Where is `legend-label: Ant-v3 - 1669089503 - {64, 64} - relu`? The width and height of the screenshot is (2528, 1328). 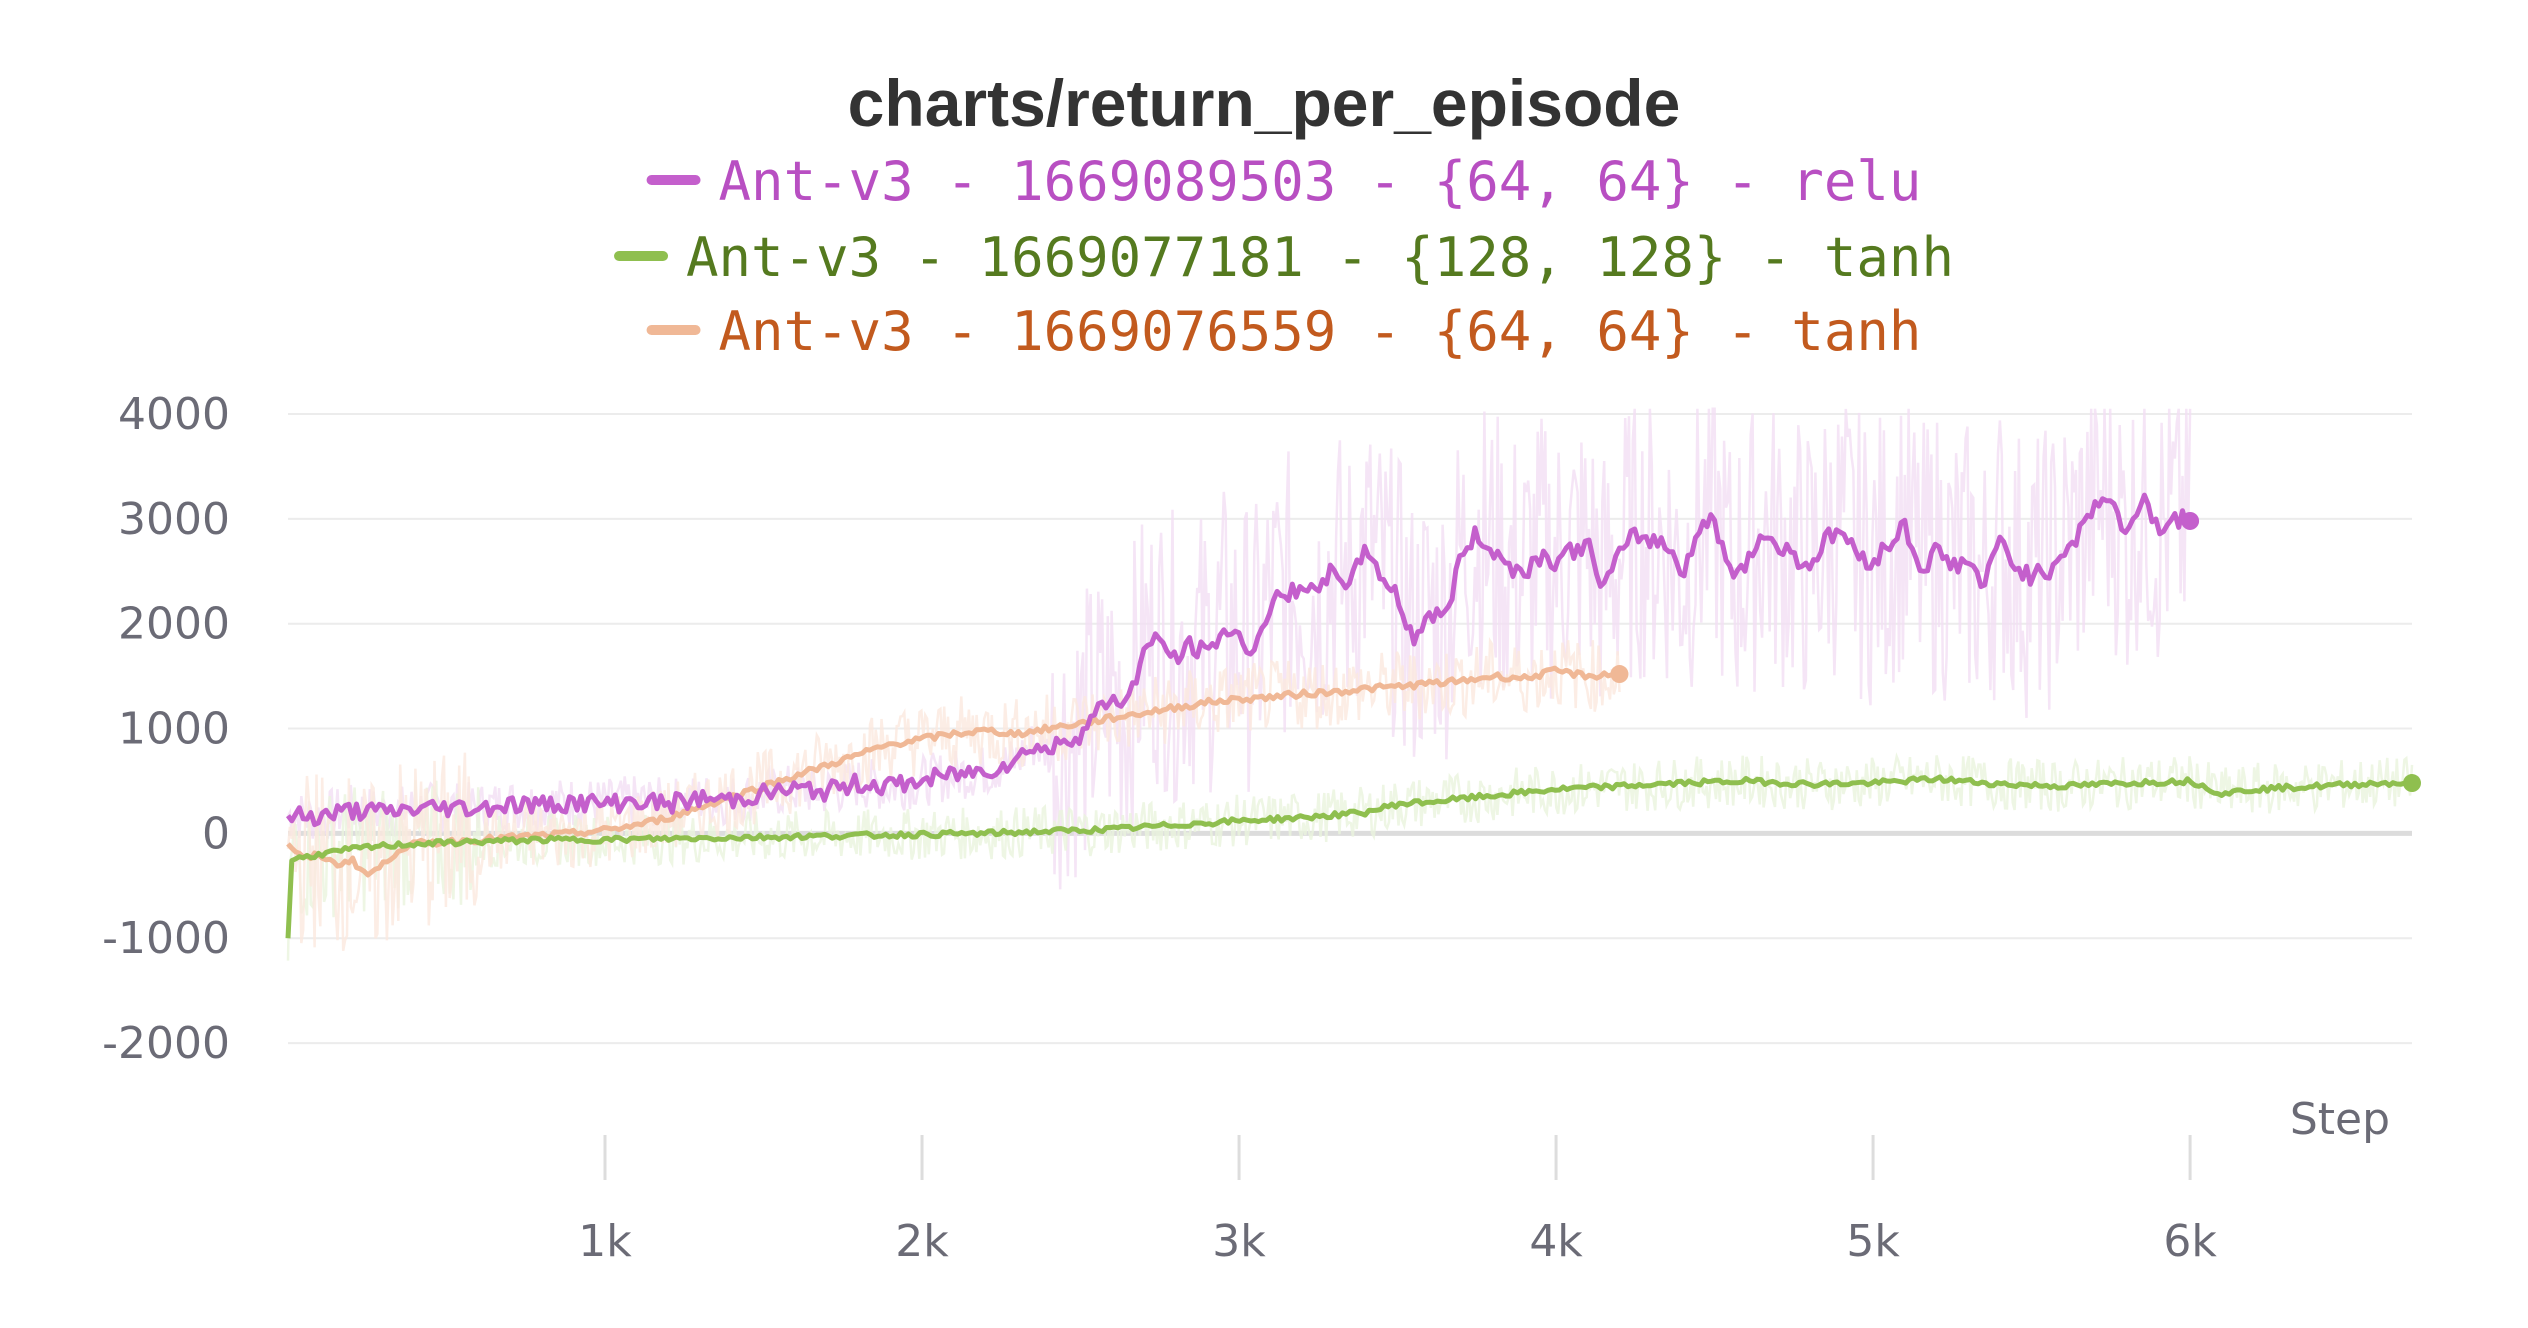
legend-label: Ant-v3 - 1669089503 - {64, 64} - relu is located at coordinates (1320, 181).